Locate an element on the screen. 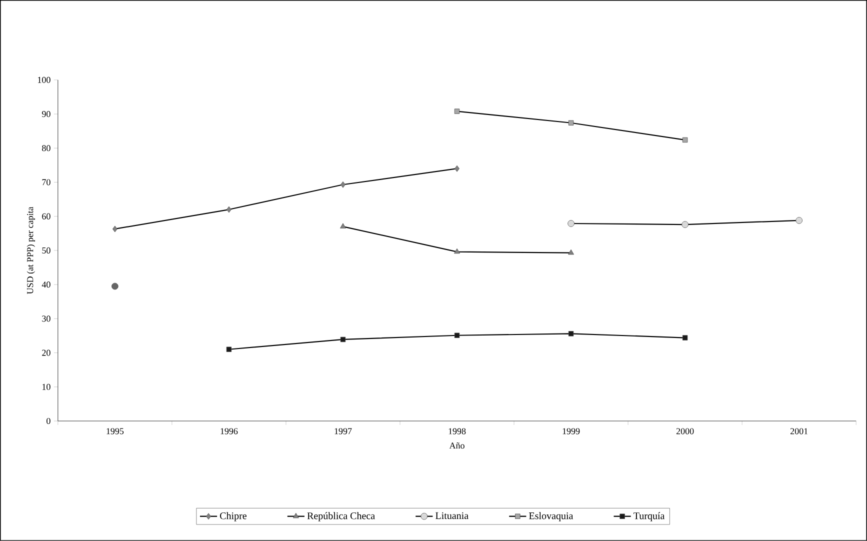 The image size is (867, 541). x-tick-label: 1996 is located at coordinates (229, 431).